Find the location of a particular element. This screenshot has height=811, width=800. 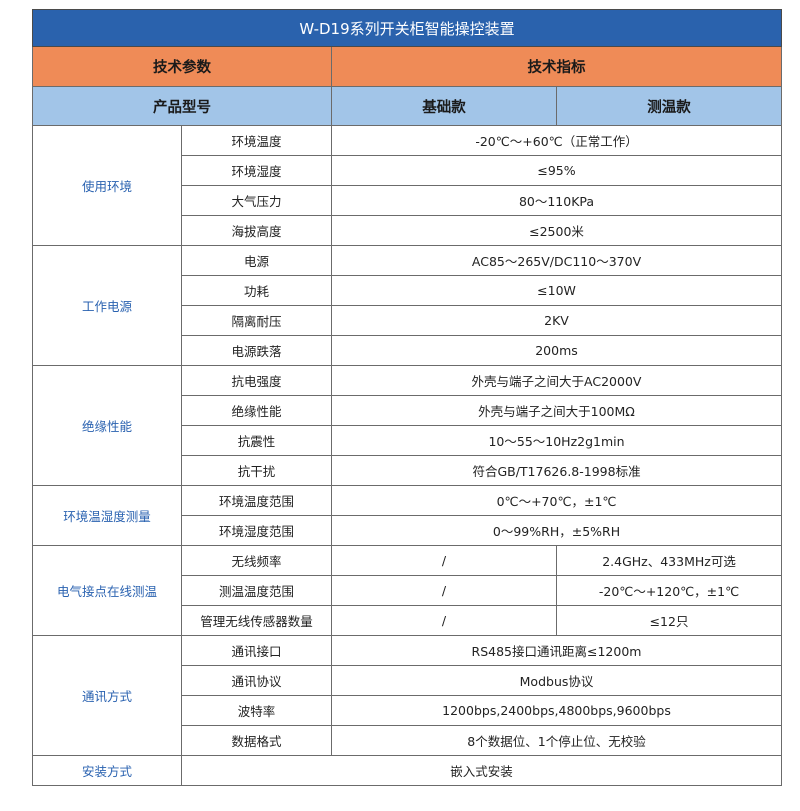

title-row: W-D19系列开关柜智能操控装置 is located at coordinates (407, 28).